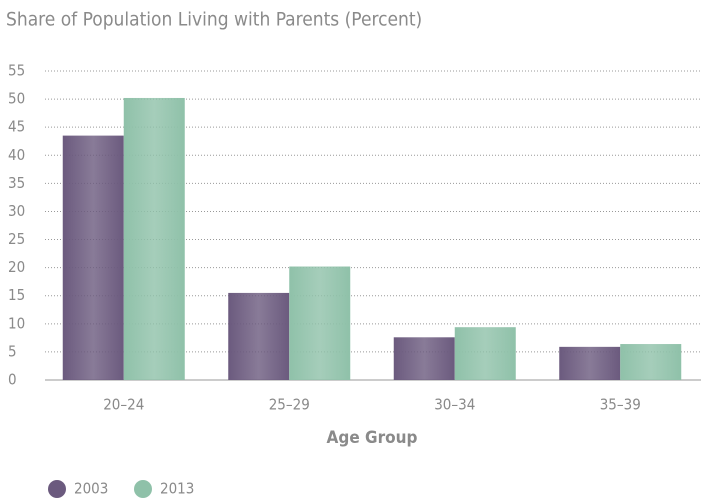 Image resolution: width=701 pixels, height=500 pixels. Describe the element at coordinates (12, 380) in the screenshot. I see `y-tick-label: 0` at that location.